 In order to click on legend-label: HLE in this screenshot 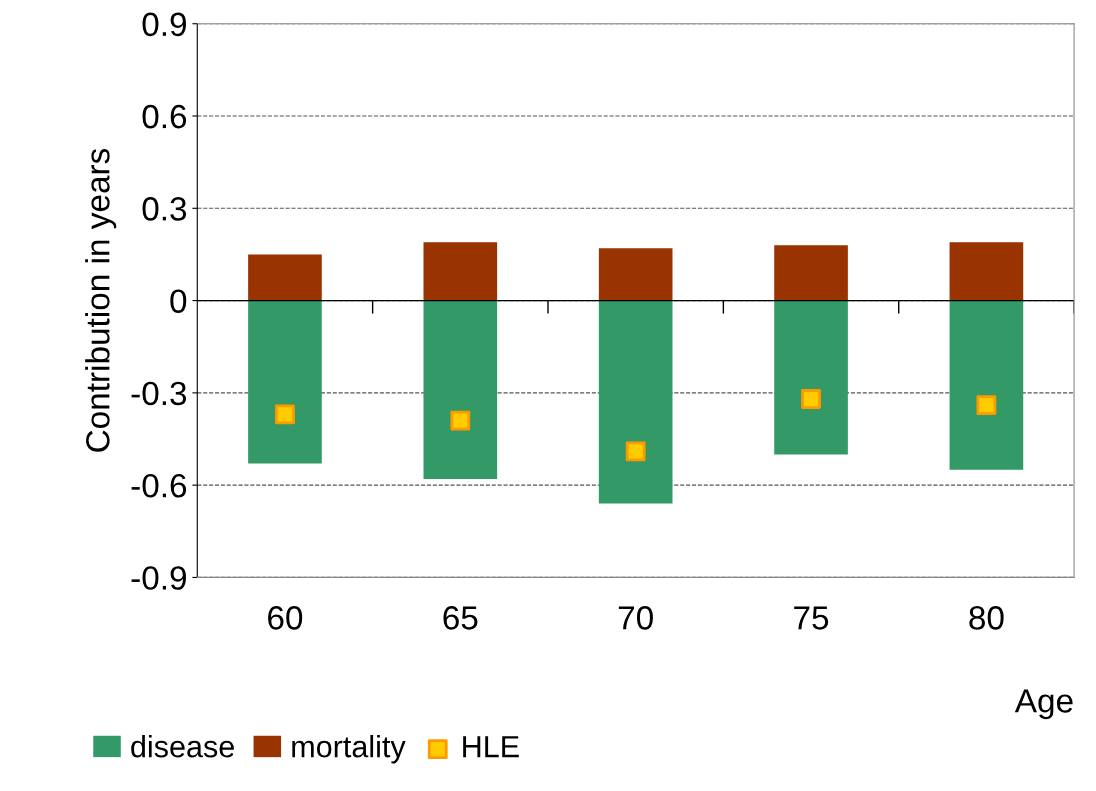, I will do `click(491, 747)`.